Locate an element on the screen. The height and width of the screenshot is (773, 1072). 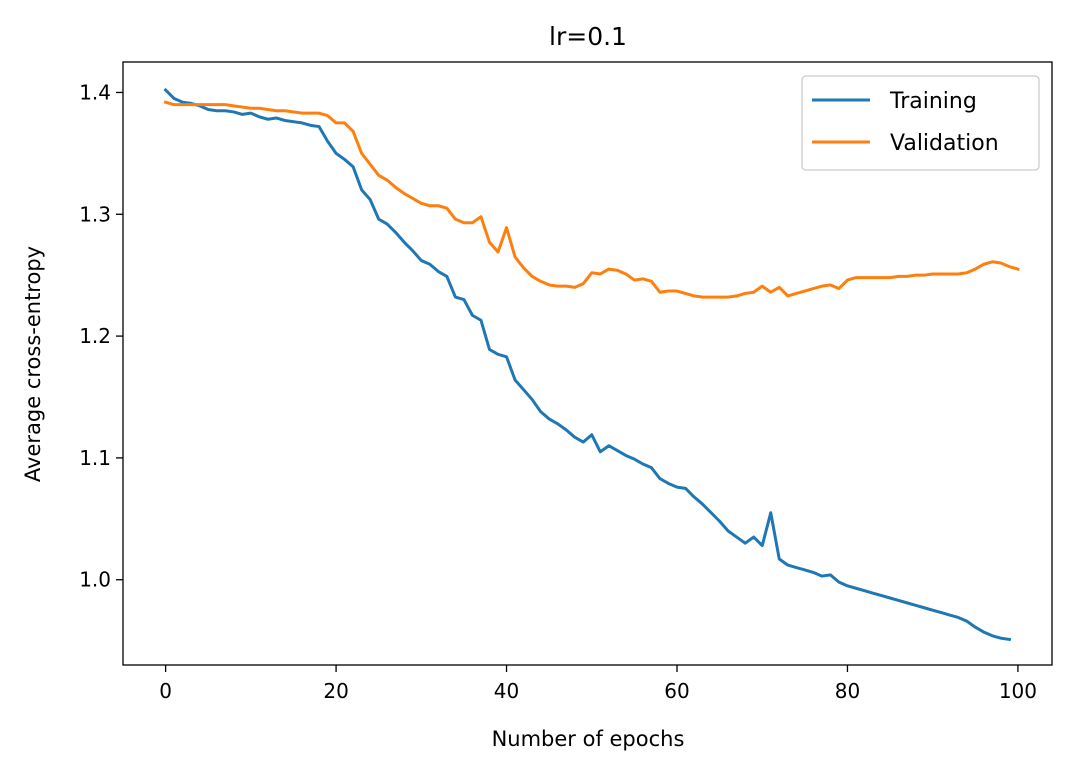
legend-label-training: Training is located at coordinates (933, 101).